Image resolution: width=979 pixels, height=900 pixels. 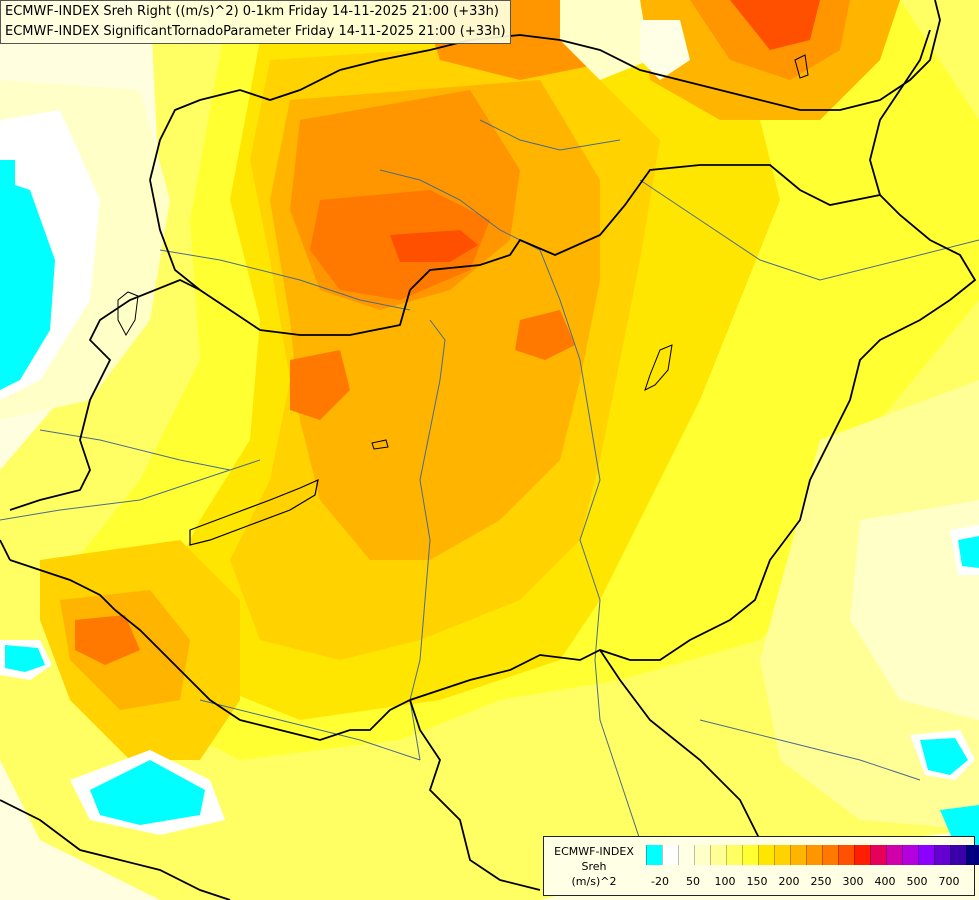 What do you see at coordinates (660, 881) in the screenshot?
I see `legend-tick-label: -20` at bounding box center [660, 881].